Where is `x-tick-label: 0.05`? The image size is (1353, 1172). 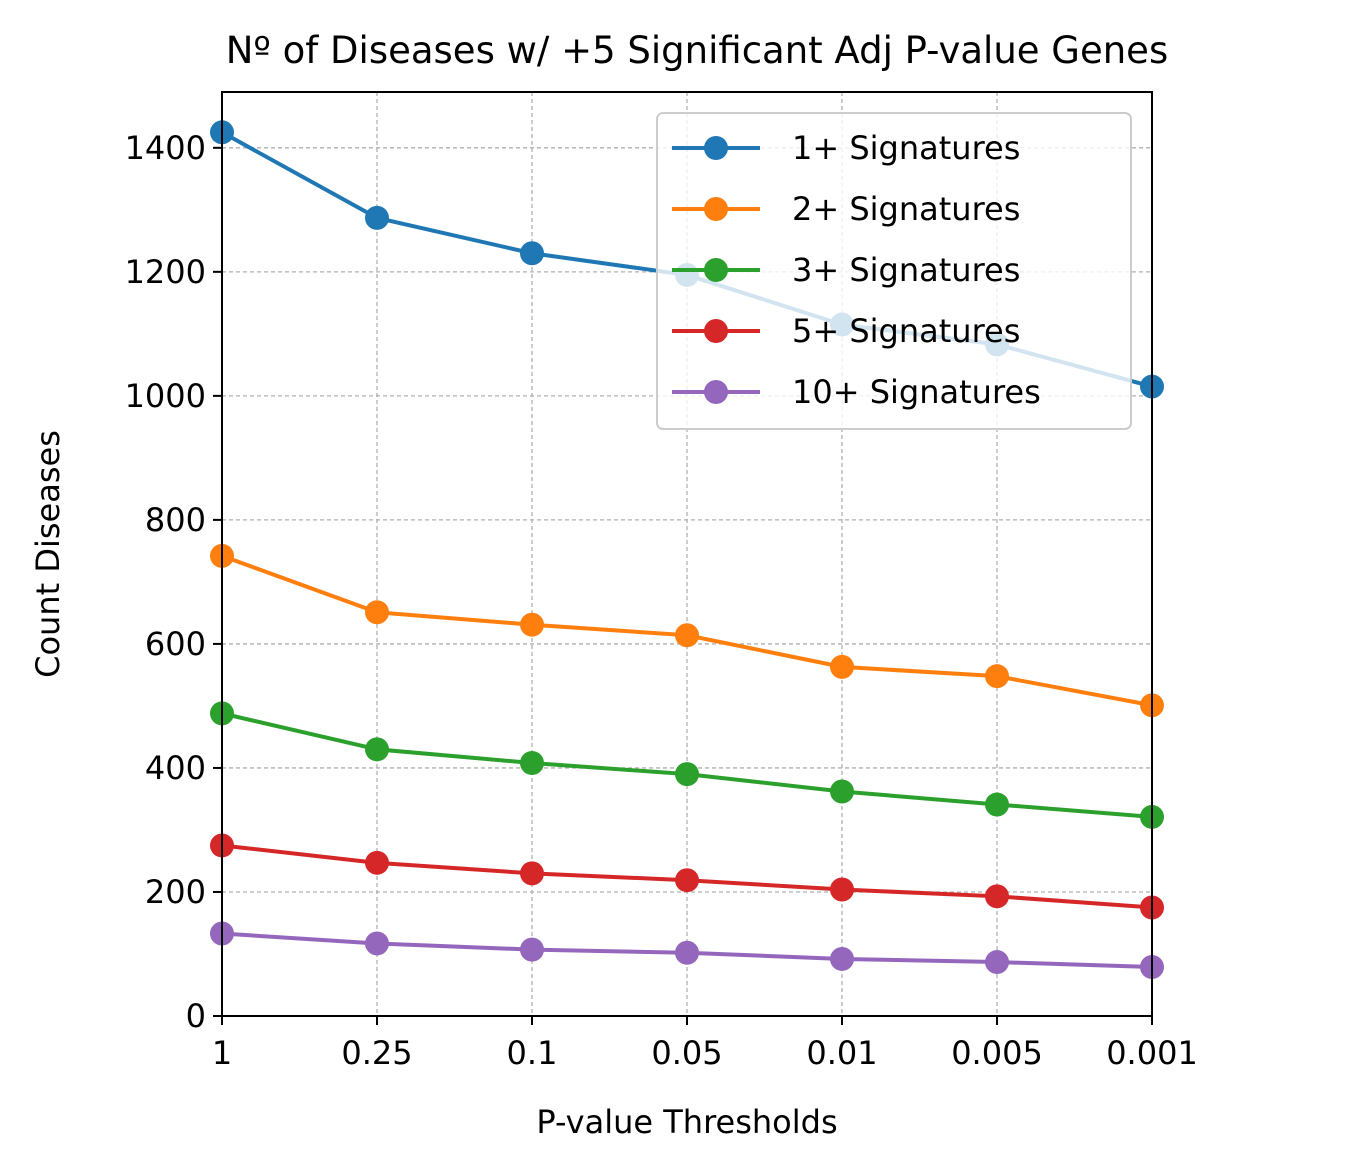
x-tick-label: 0.05 is located at coordinates (686, 1053).